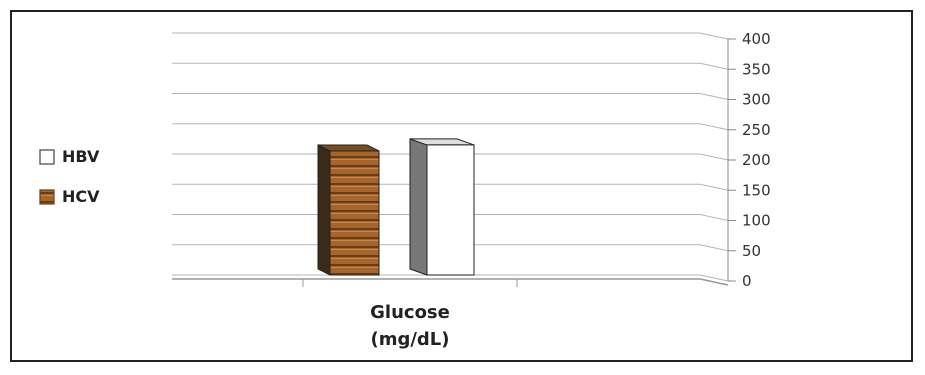  What do you see at coordinates (348, 210) in the screenshot?
I see `bar-hcv-glucose` at bounding box center [348, 210].